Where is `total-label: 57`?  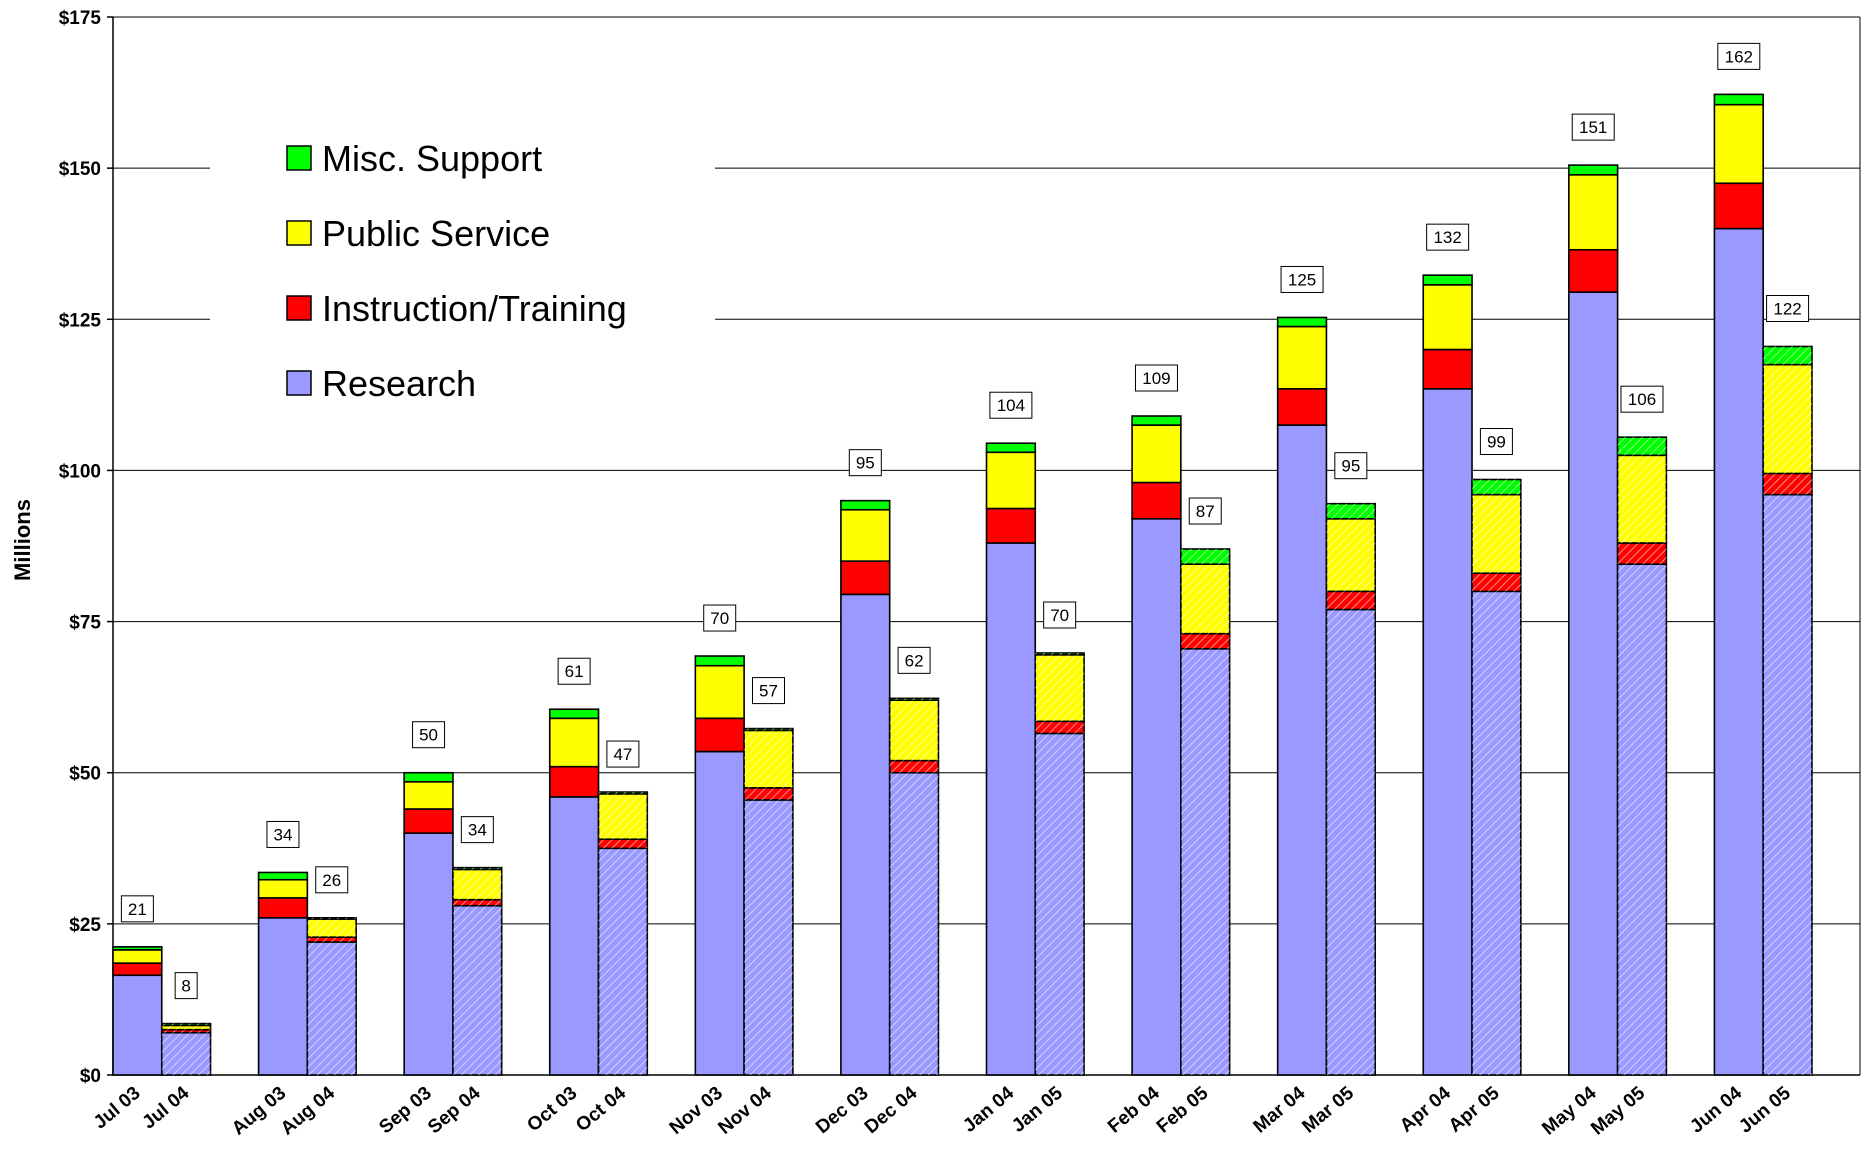
total-label: 57 is located at coordinates (768, 691).